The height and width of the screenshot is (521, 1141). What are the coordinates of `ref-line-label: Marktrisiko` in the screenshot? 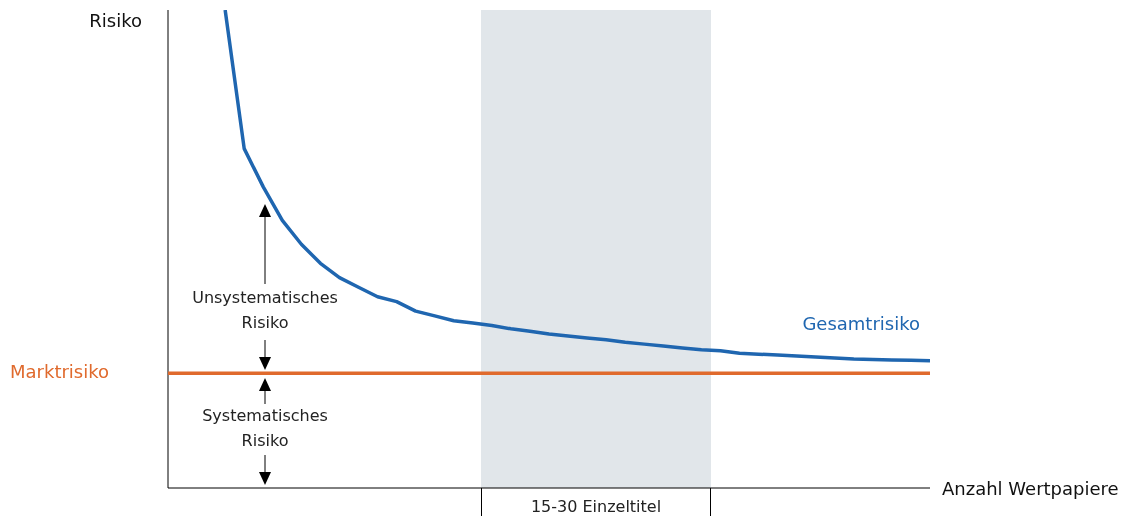 It's located at (60, 371).